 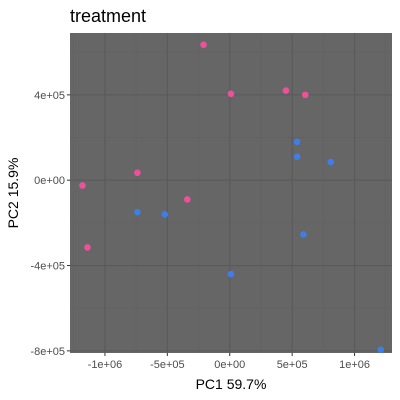 What do you see at coordinates (167, 365) in the screenshot?
I see `x-tick-label: -5e+05` at bounding box center [167, 365].